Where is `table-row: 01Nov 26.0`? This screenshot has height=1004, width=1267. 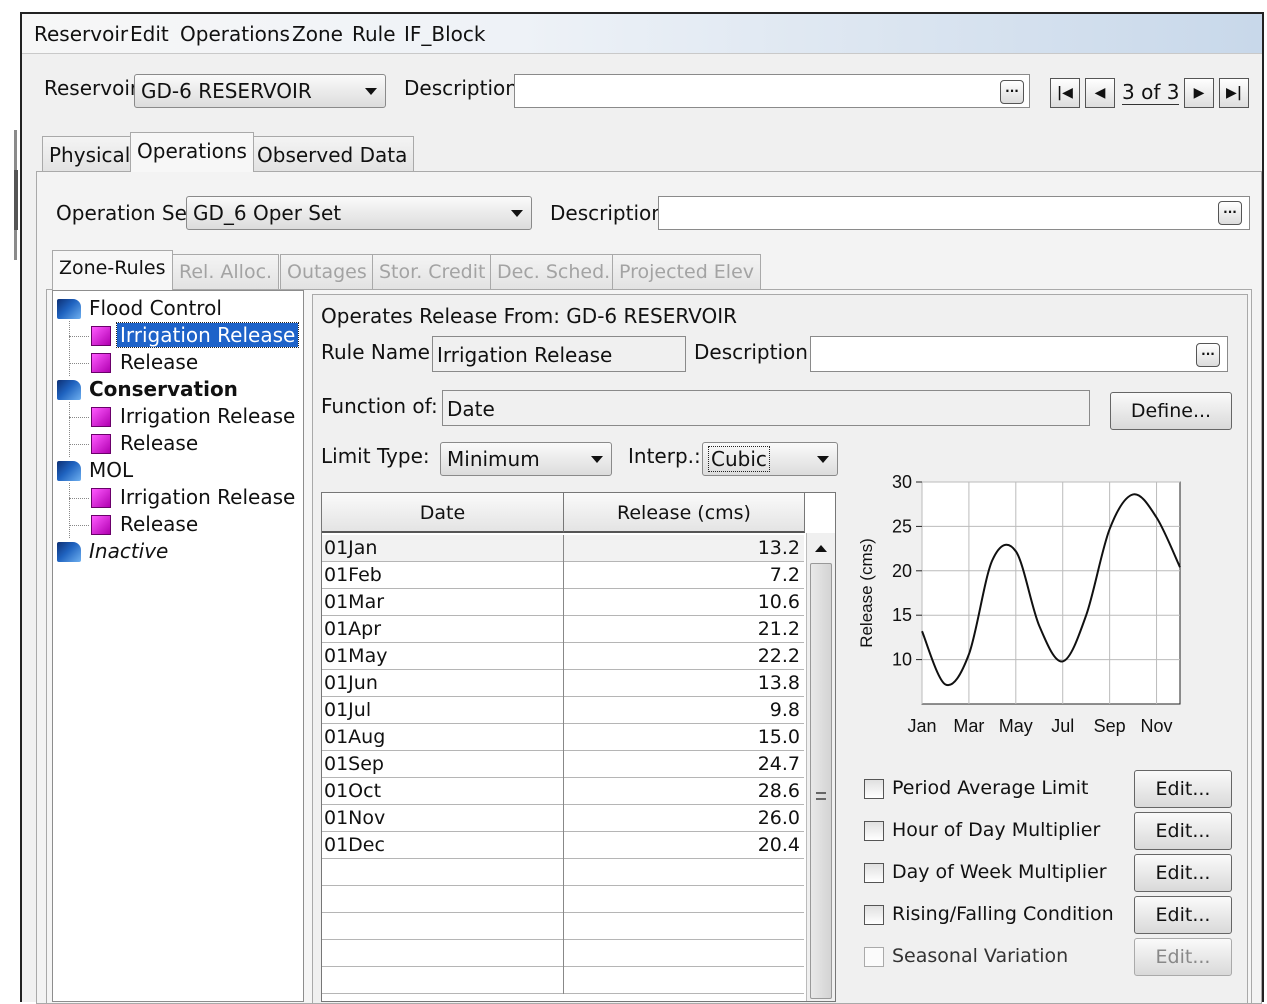
table-row: 01Nov 26.0 is located at coordinates (563, 818).